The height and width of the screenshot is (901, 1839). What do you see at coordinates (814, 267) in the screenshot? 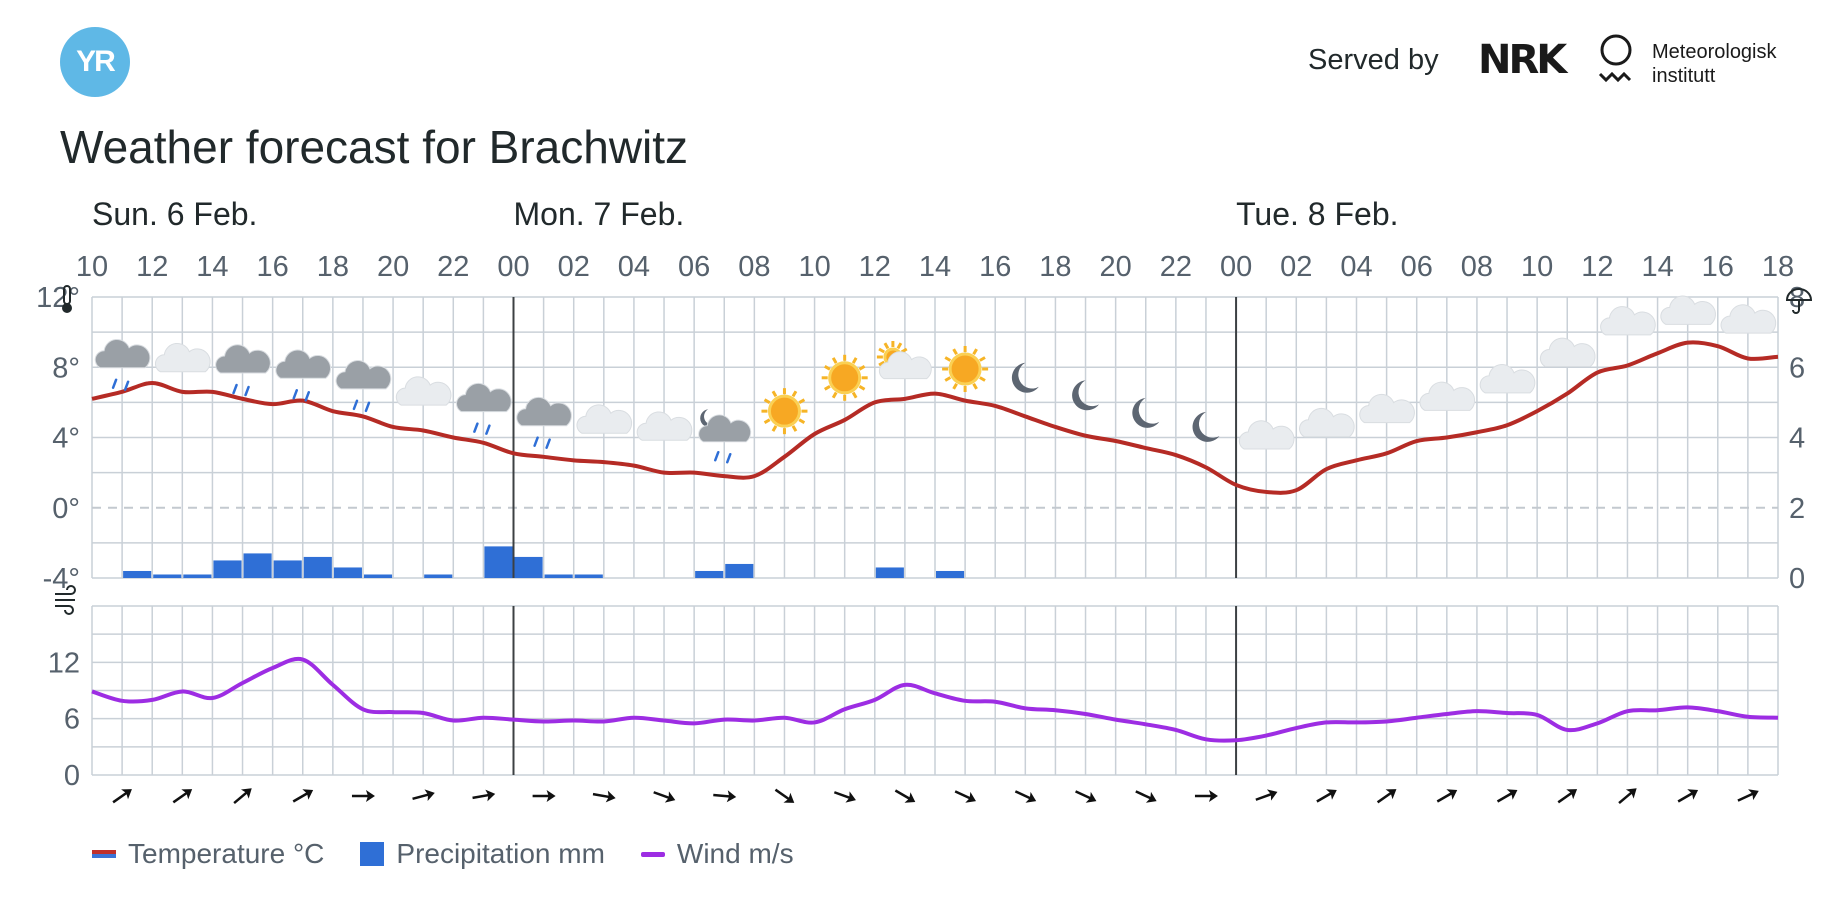
I see `hour-tick-label: 10` at bounding box center [814, 267].